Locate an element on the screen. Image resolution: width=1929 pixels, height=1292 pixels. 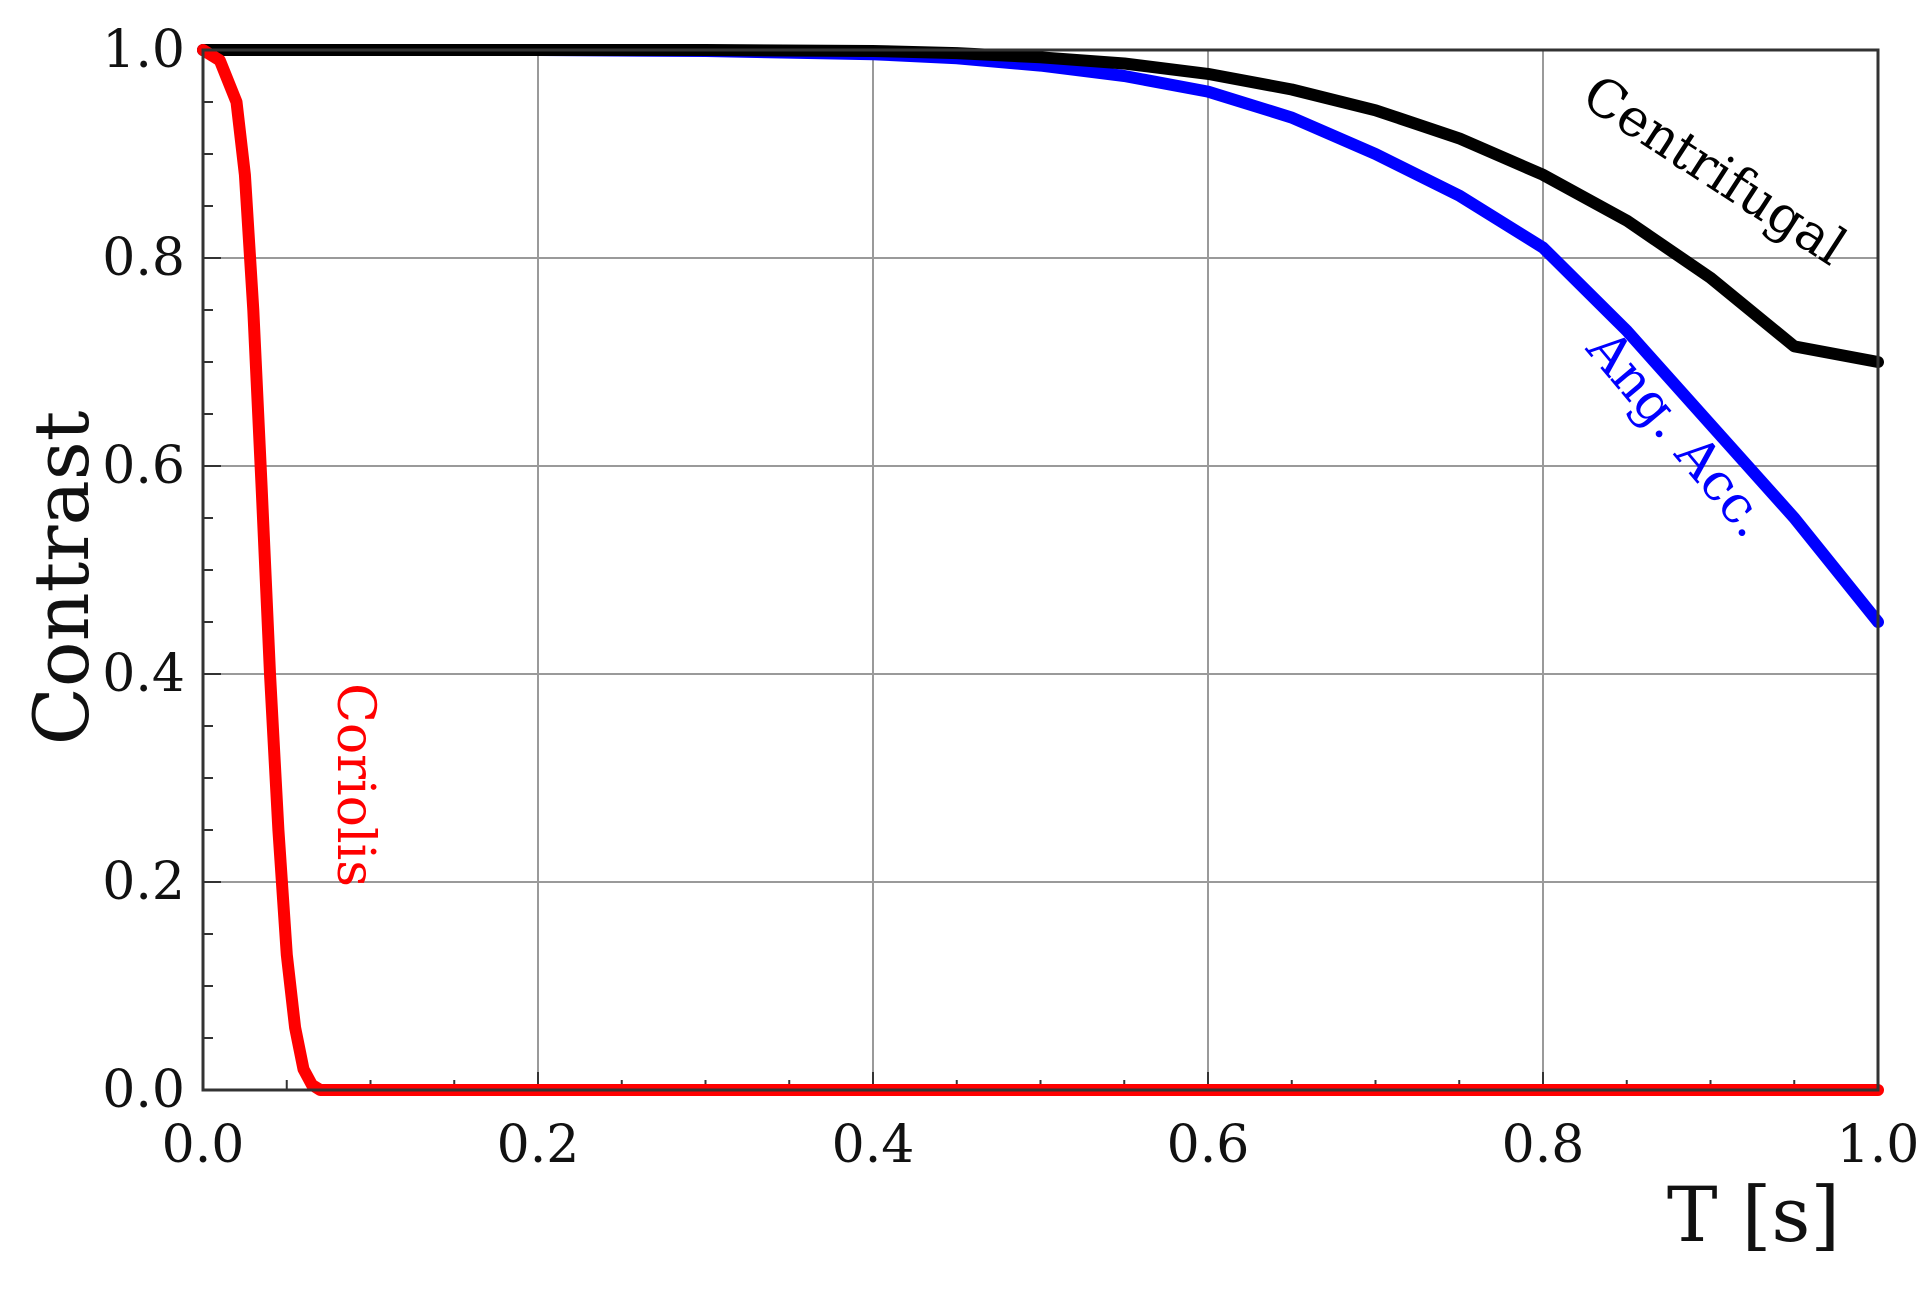
series-label-ang-acc: Ang. Acc. is located at coordinates (1677, 433).